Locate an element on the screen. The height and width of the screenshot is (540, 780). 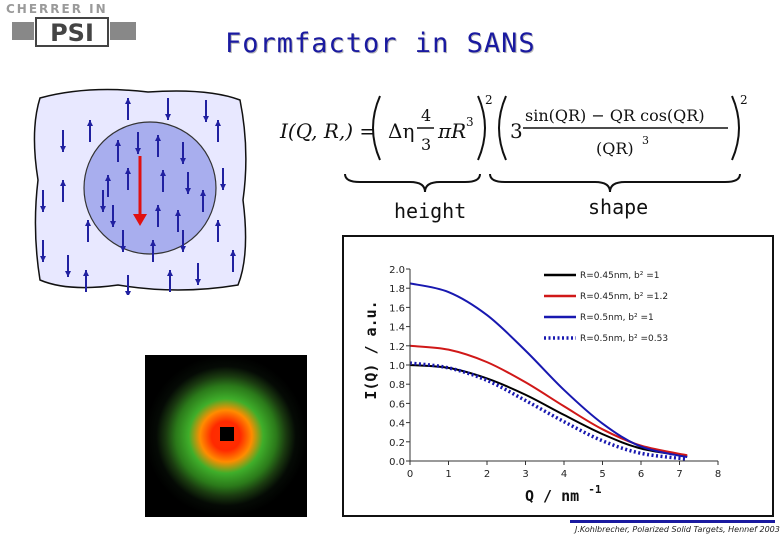
formula-braces is located at coordinates (542, 183).